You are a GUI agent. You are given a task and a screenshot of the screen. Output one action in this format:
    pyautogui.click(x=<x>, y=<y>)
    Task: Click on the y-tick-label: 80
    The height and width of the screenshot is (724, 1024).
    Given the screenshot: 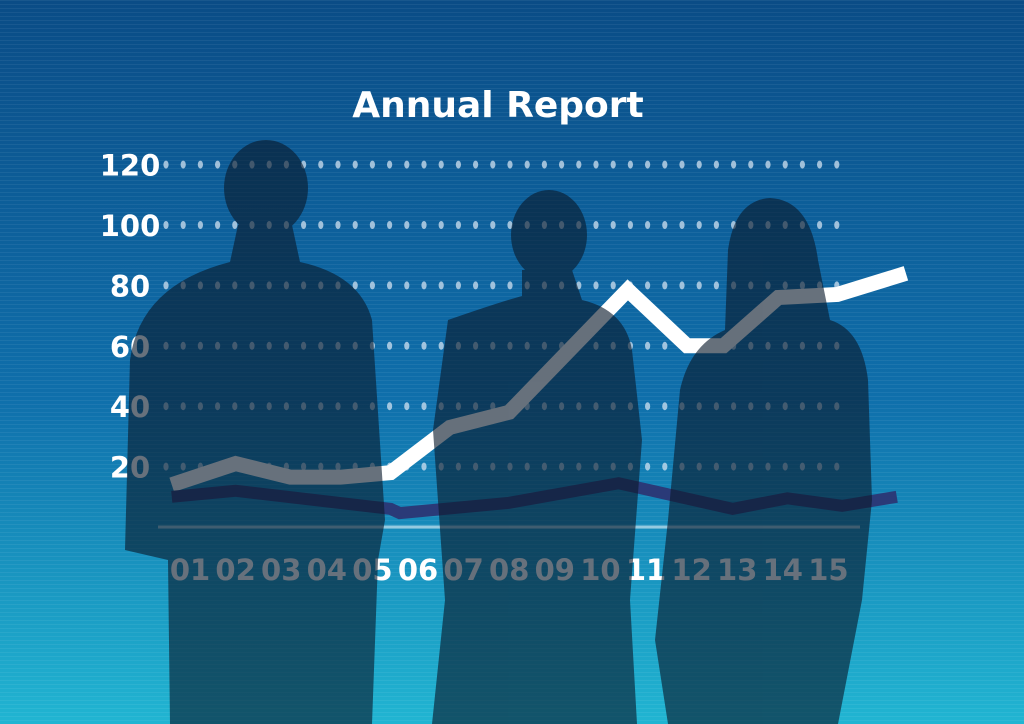 What is the action you would take?
    pyautogui.click(x=130, y=286)
    